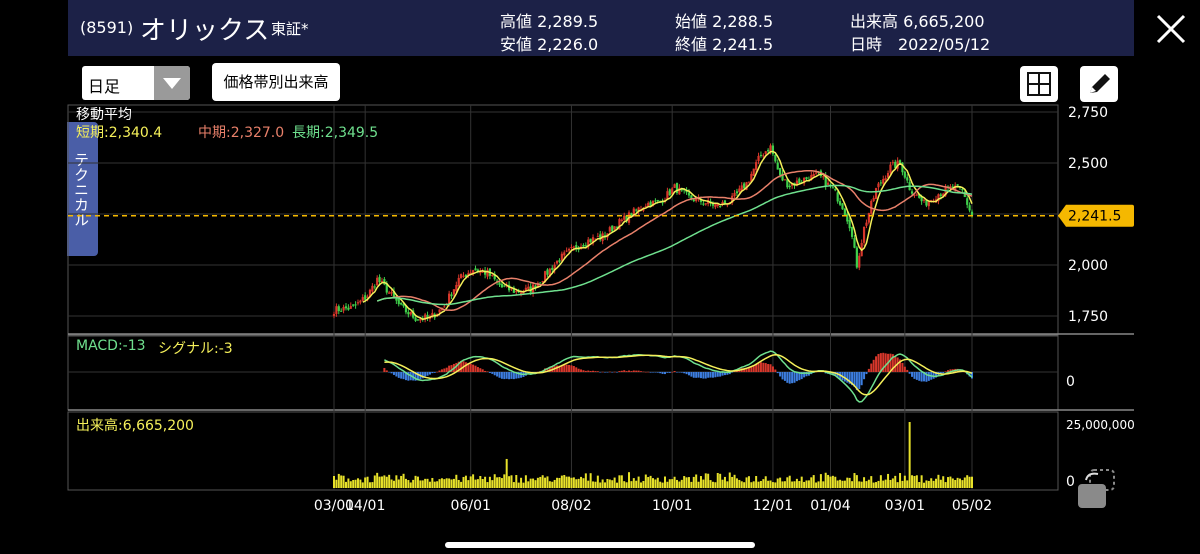 This screenshot has height=554, width=1200. I want to click on dropdown-button, so click(172, 83).